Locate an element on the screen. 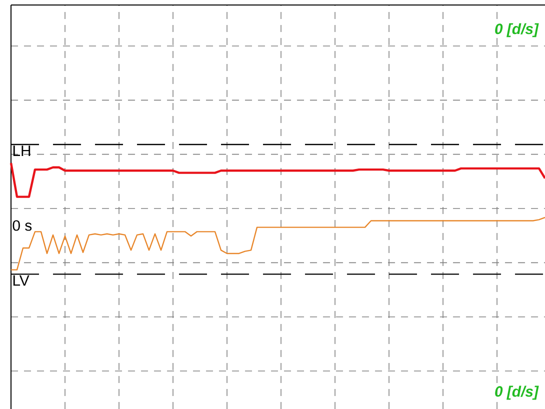  annotation: 0 s is located at coordinates (22, 225).